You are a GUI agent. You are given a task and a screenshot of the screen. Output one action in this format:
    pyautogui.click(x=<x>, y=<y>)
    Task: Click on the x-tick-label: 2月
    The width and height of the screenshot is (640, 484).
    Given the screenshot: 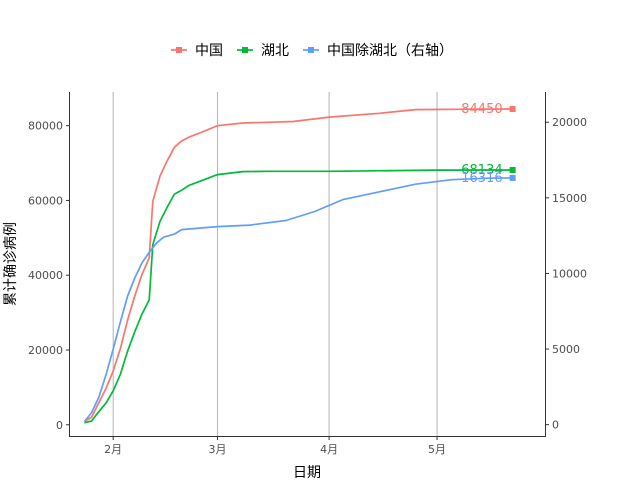 What is the action you would take?
    pyautogui.click(x=113, y=449)
    